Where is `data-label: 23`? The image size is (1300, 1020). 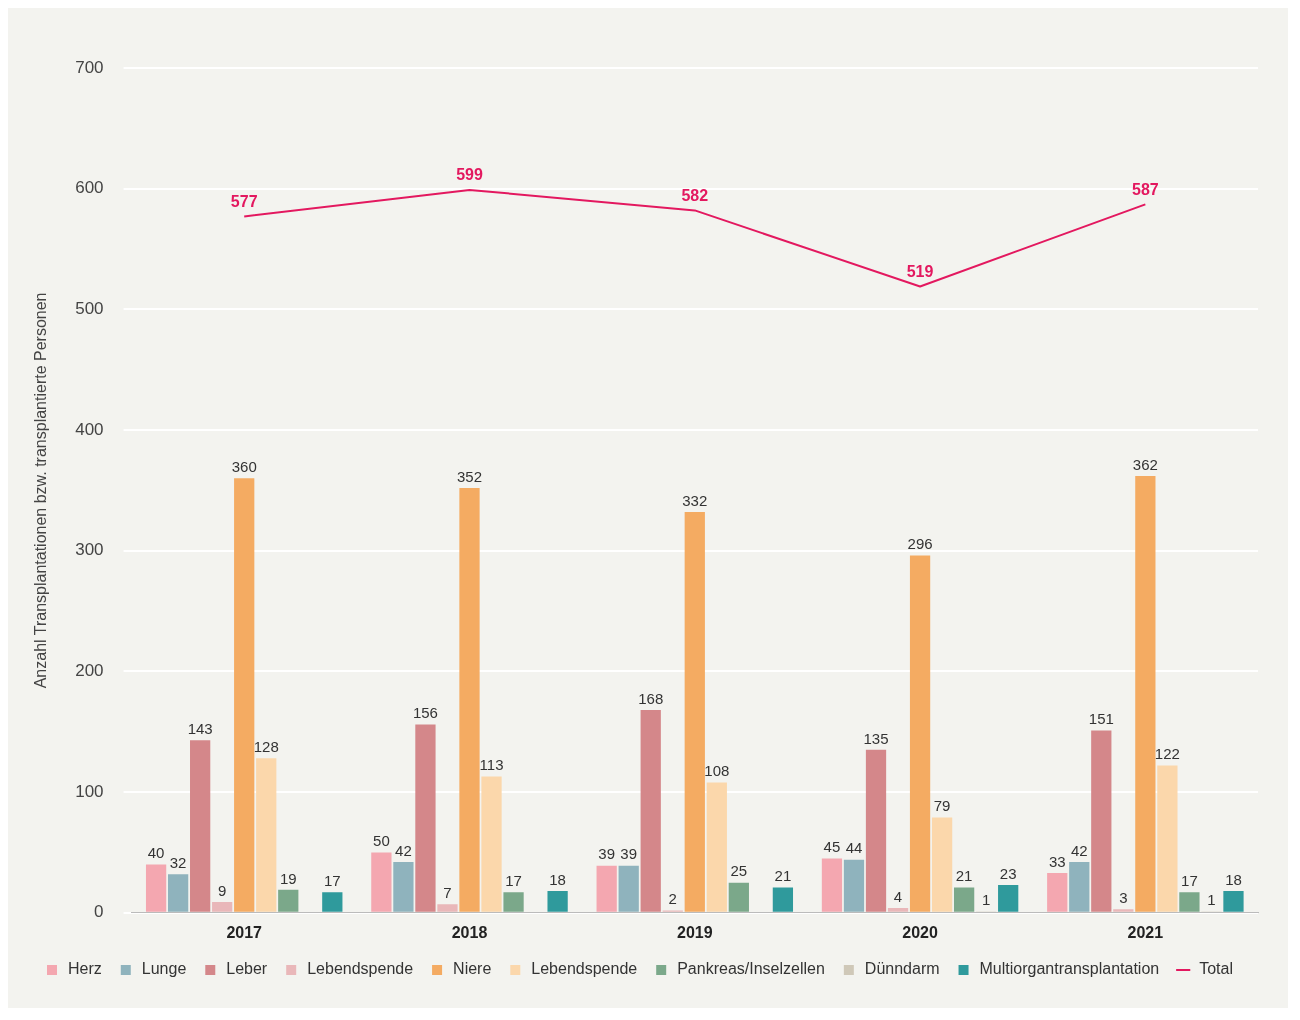 data-label: 23 is located at coordinates (1008, 873).